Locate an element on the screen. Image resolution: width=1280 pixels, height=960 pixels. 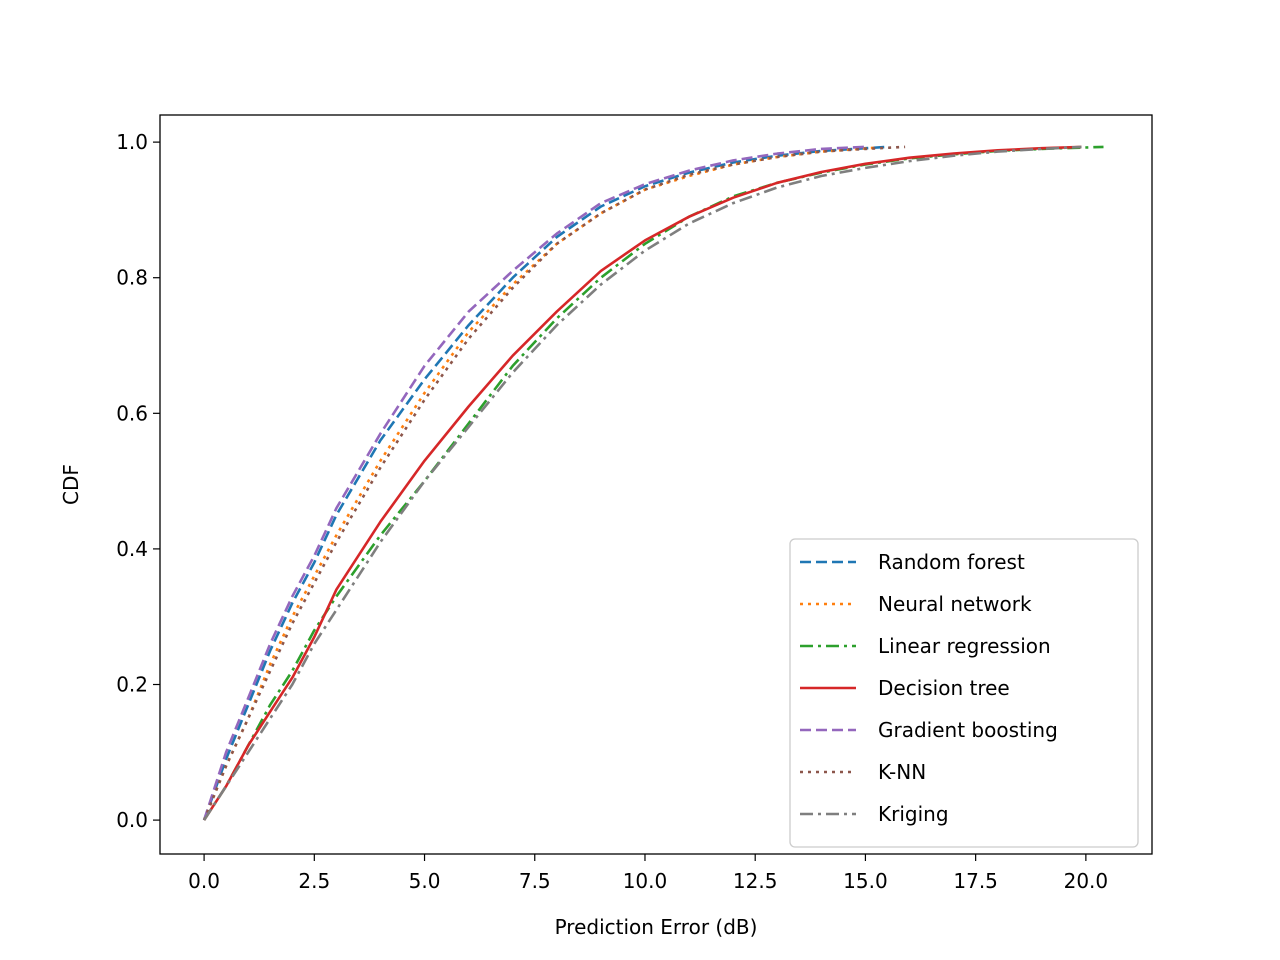
legend-label-kriging: Kriging is located at coordinates (913, 814).